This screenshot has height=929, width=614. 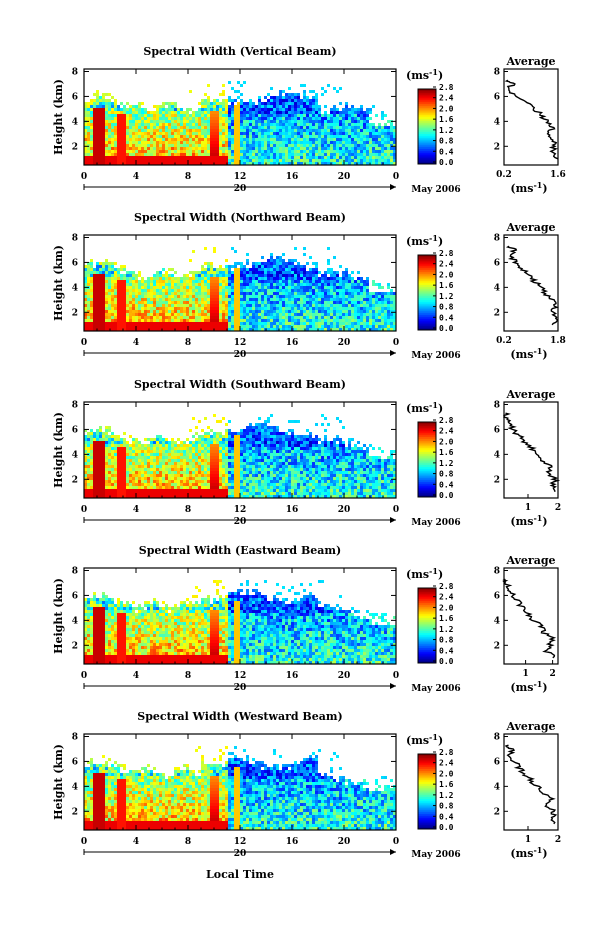 I want to click on avg-x-tick-label: 0.2, so click(x=504, y=175).